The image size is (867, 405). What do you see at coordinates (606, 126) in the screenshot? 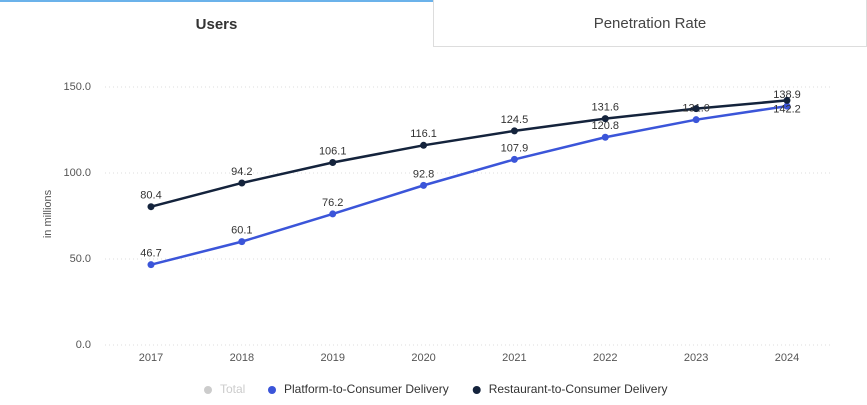
I see `data-label: 120.8` at bounding box center [606, 126].